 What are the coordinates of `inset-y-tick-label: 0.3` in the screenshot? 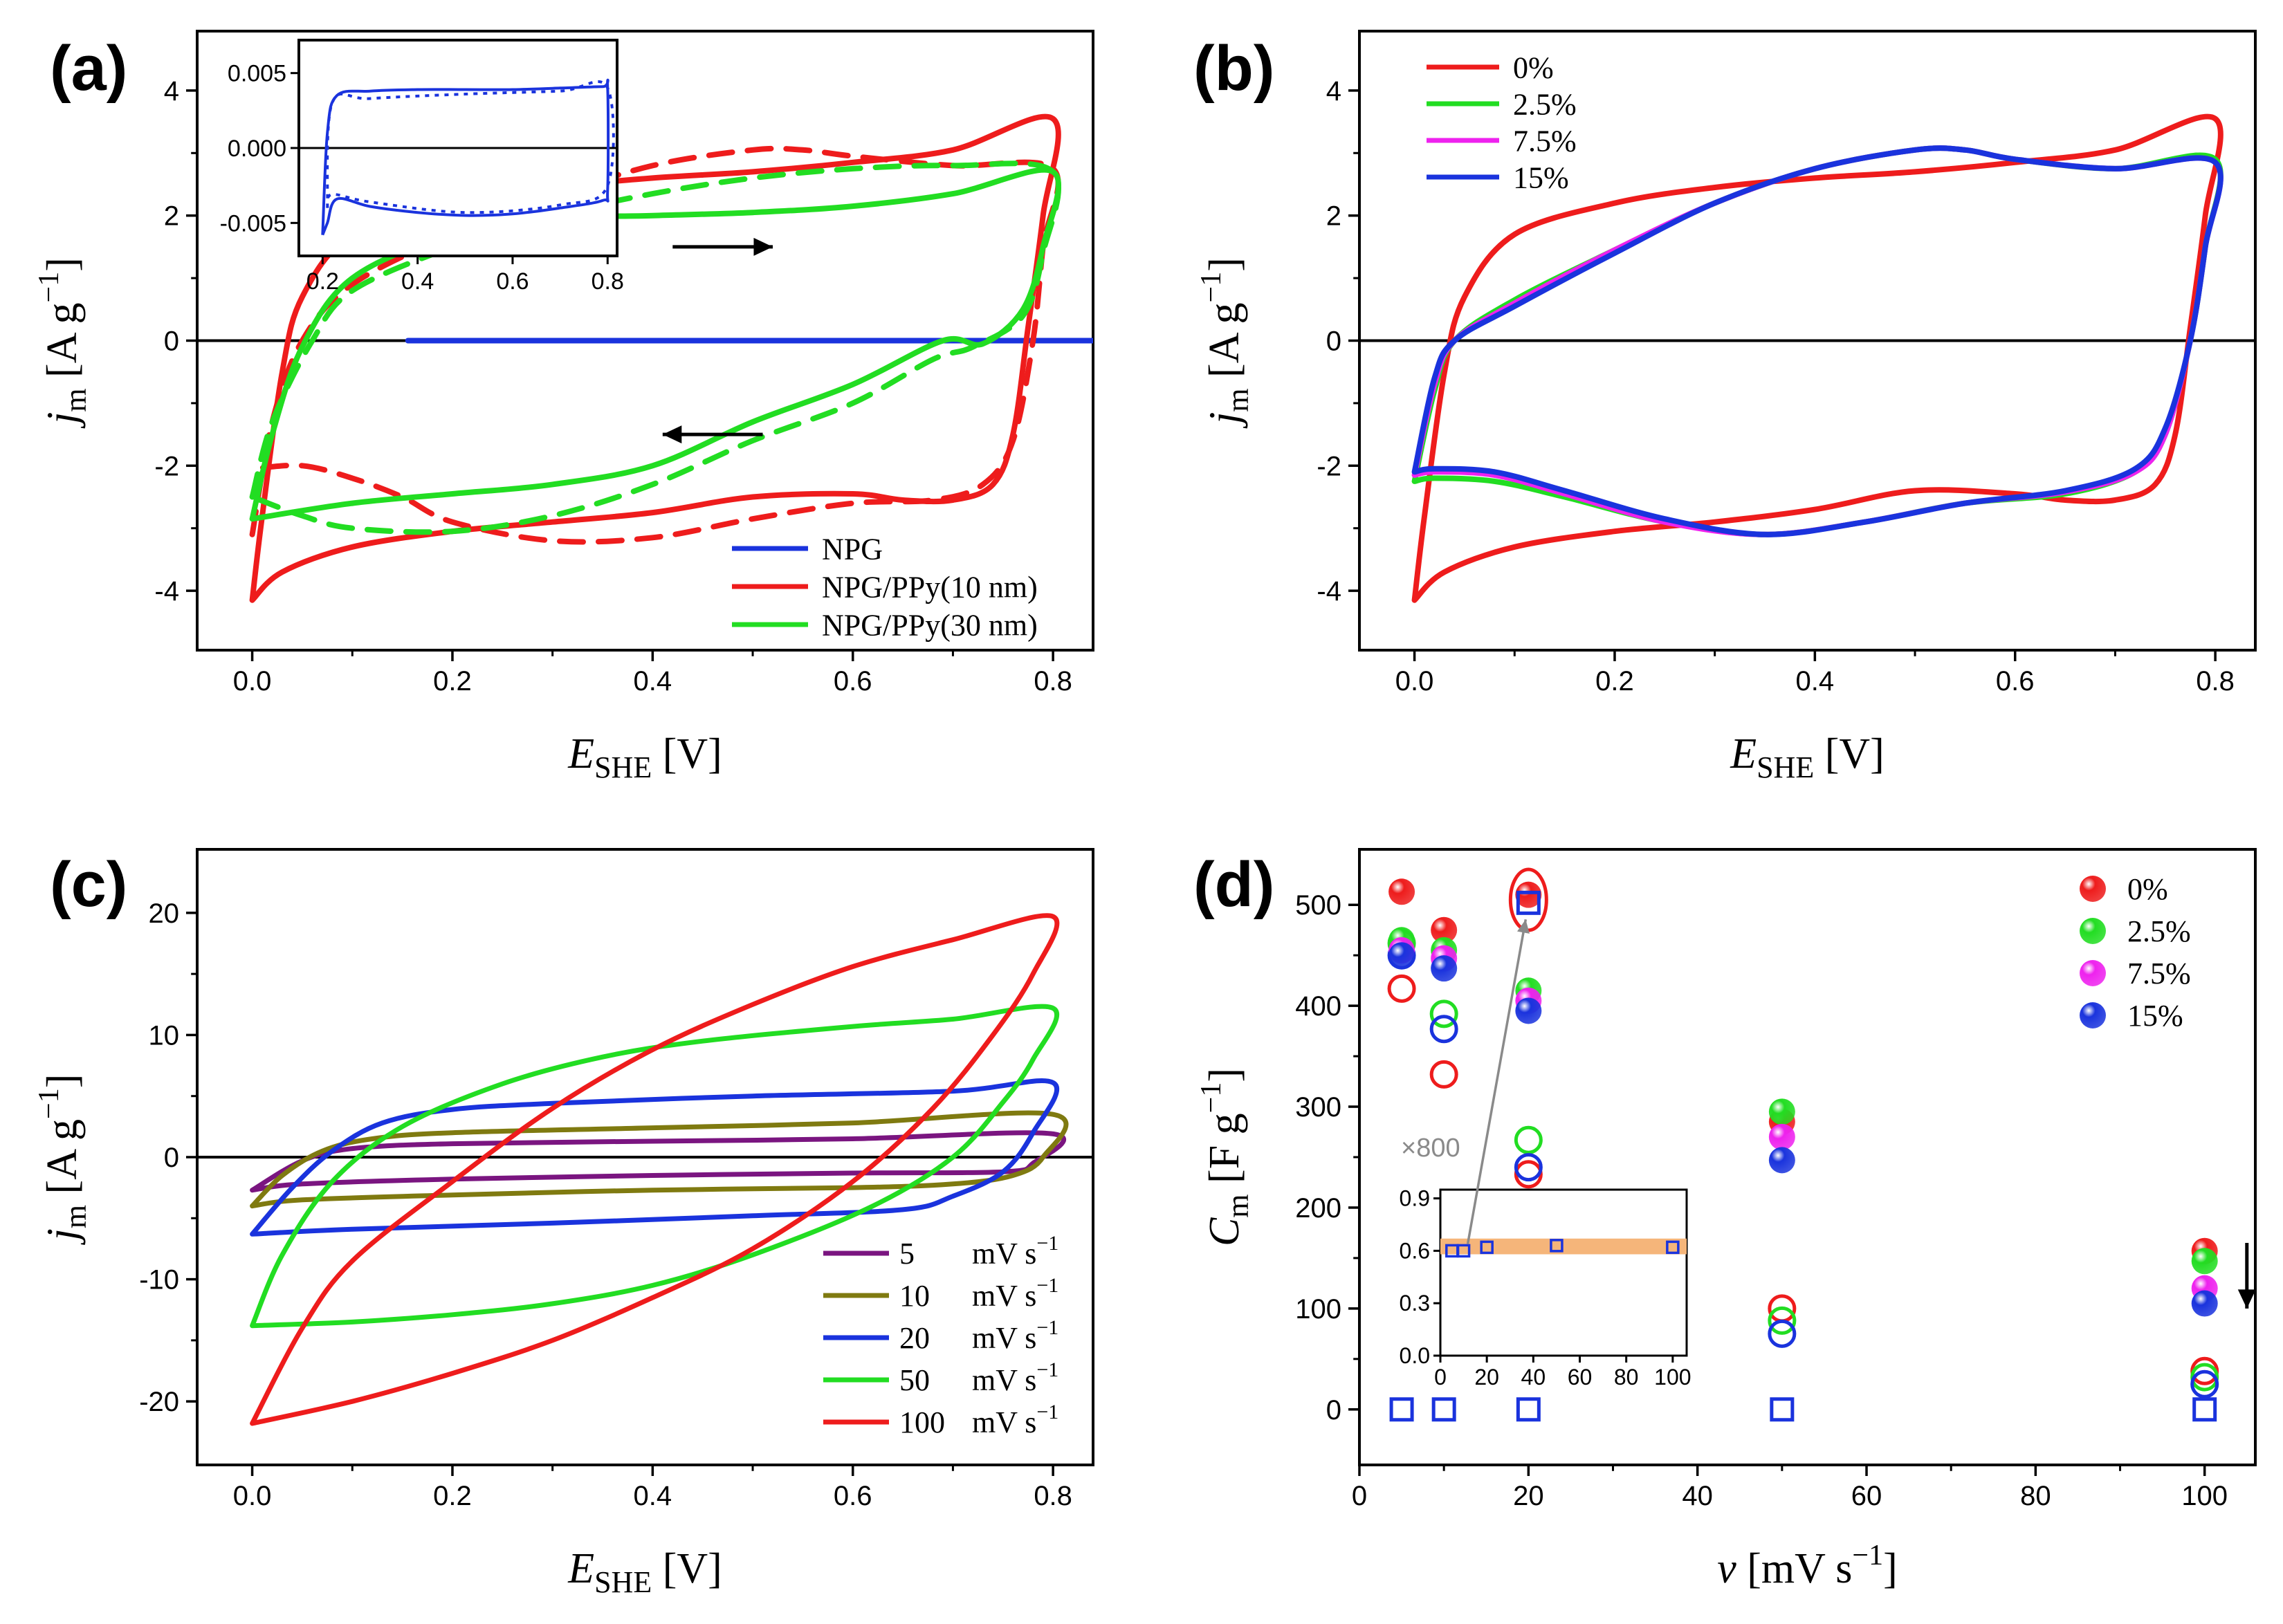 It's located at (1415, 1303).